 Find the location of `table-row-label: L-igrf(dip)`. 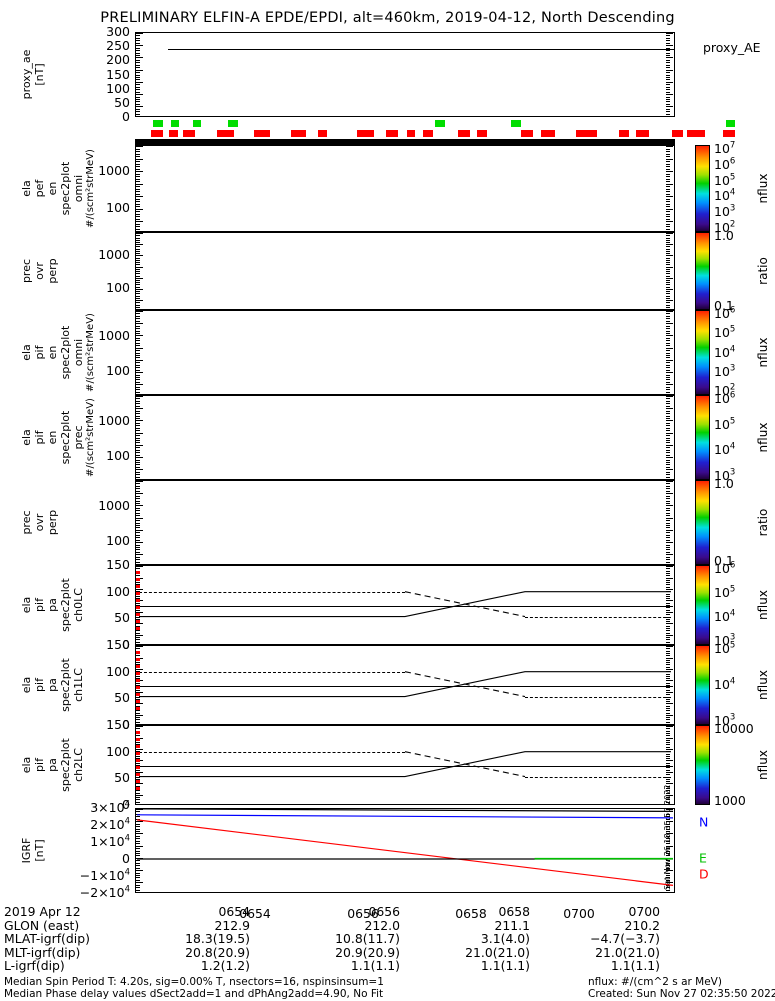

table-row-label: L-igrf(dip) is located at coordinates (34, 966).